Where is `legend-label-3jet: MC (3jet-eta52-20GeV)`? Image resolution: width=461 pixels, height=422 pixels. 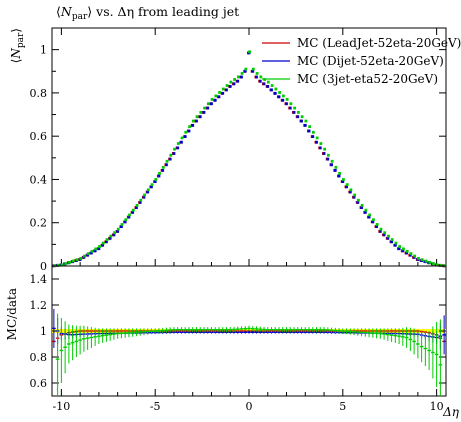
legend-label-3jet: MC (3jet-eta52-20GeV) is located at coordinates (367, 79).